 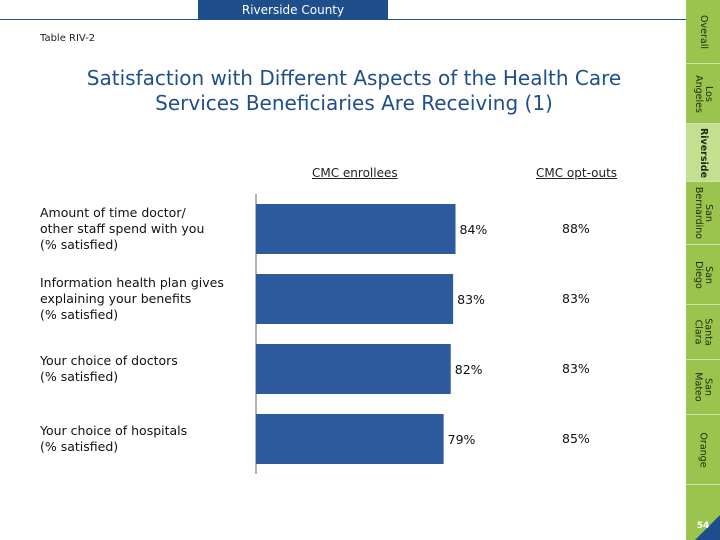 I want to click on sidebar-tab-label: San Diego, so click(x=703, y=274).